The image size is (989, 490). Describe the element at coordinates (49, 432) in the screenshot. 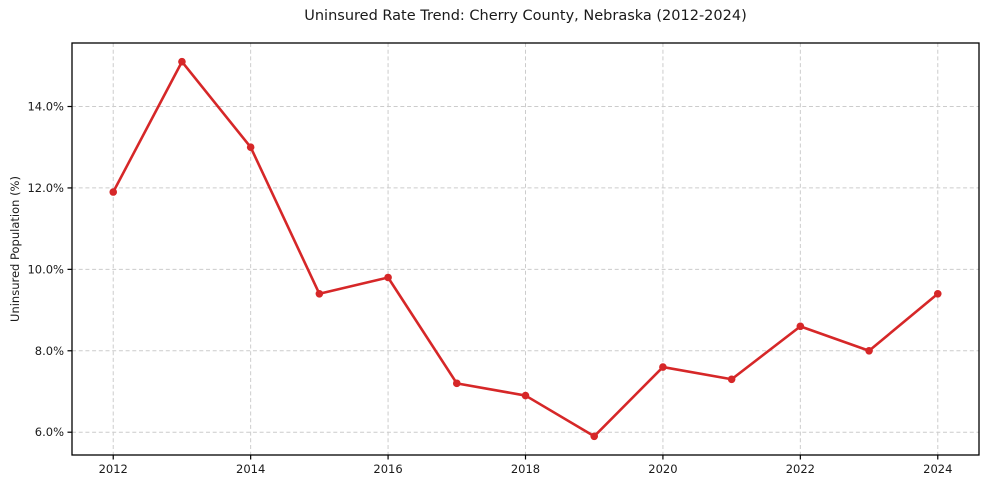

I see `y-tick-label: 6.0%` at that location.